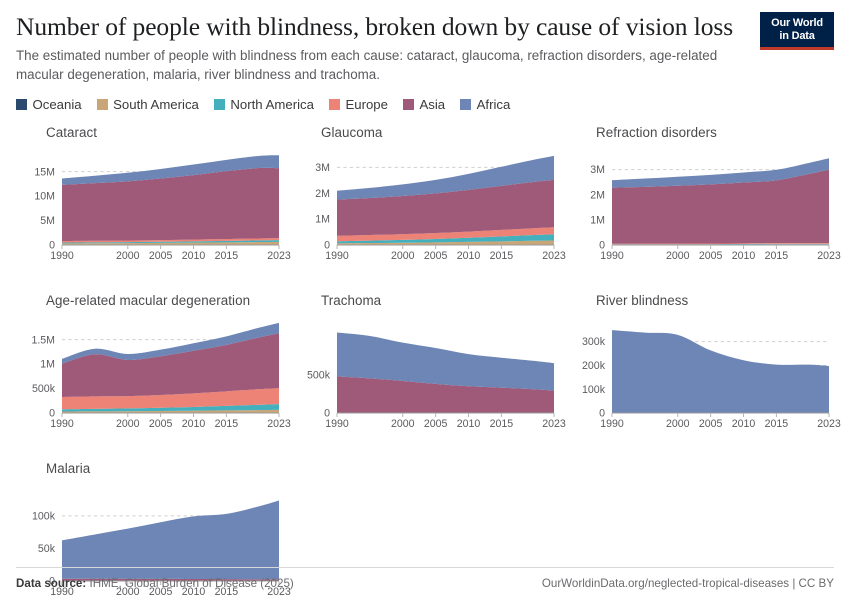 The image size is (850, 601). I want to click on y-axis-tick-label: 1.5M, so click(43, 340).